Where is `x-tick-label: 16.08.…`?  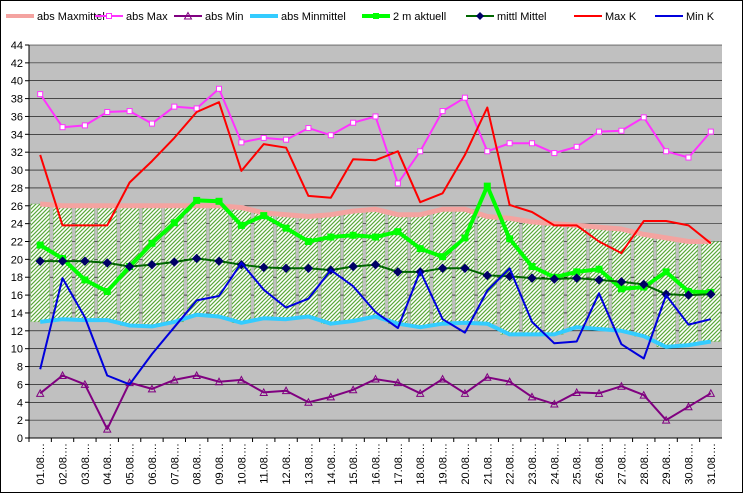 x-tick-label: 16.08.… is located at coordinates (377, 464).